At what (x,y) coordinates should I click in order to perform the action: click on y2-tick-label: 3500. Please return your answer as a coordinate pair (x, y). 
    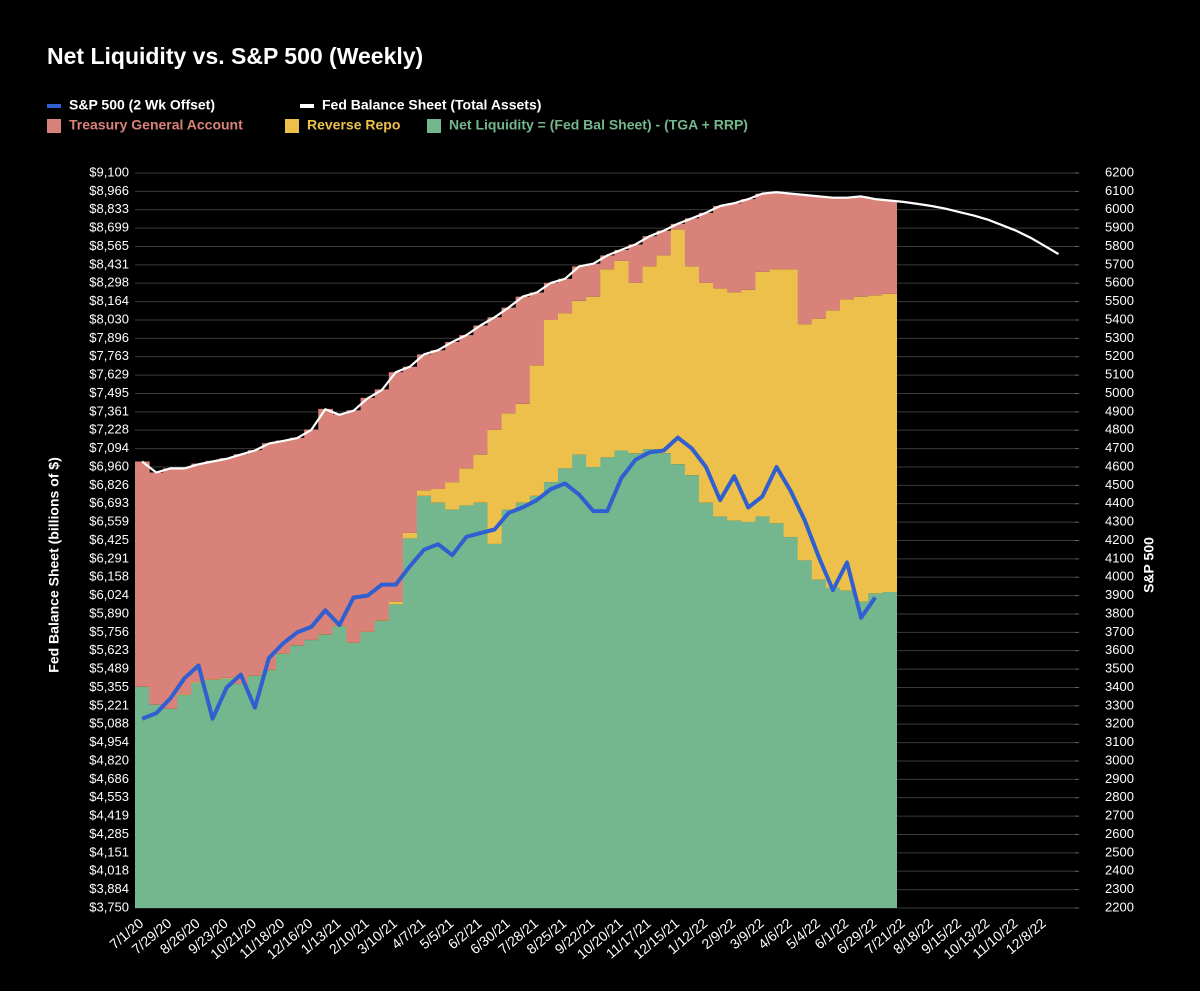
    Looking at the image, I should click on (1119, 668).